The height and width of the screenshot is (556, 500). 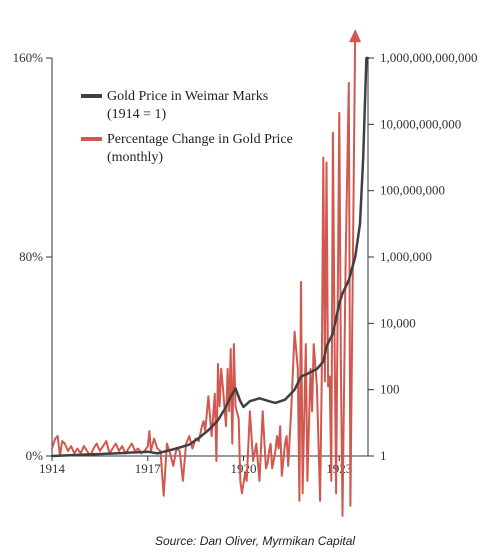 I want to click on y-right-tick-label: 100, so click(x=390, y=389).